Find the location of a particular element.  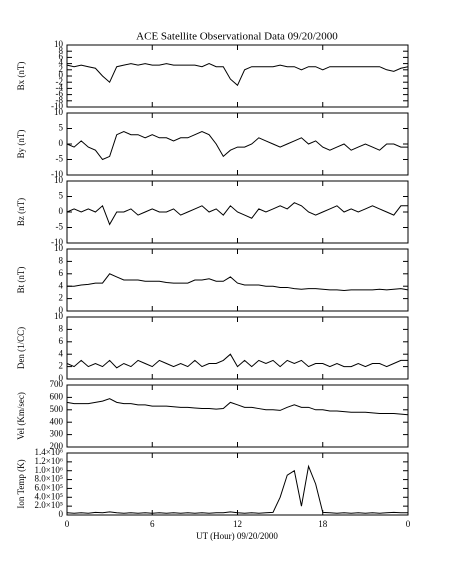

x-axis-label: UT (Hour) 09/20/2000 is located at coordinates (237, 536).